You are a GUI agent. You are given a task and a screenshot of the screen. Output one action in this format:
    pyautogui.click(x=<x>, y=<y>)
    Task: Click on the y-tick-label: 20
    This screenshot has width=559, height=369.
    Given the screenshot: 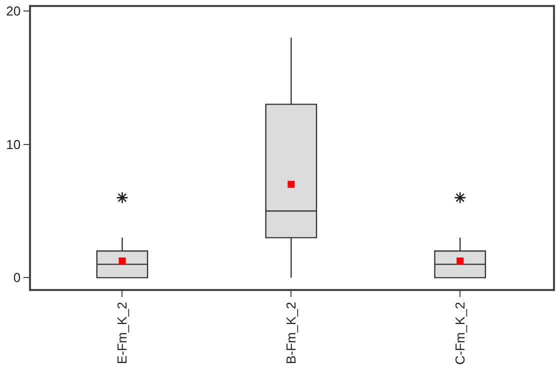 What is the action you would take?
    pyautogui.click(x=13, y=11)
    